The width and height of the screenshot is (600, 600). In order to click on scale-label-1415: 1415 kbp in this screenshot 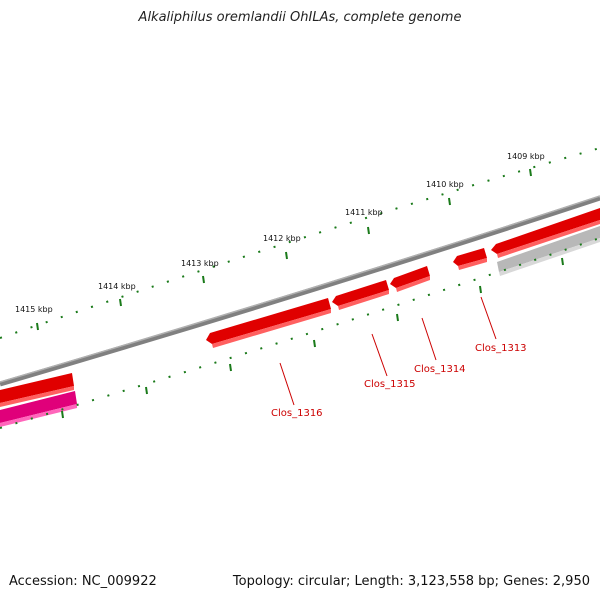, I will do `click(34, 309)`.